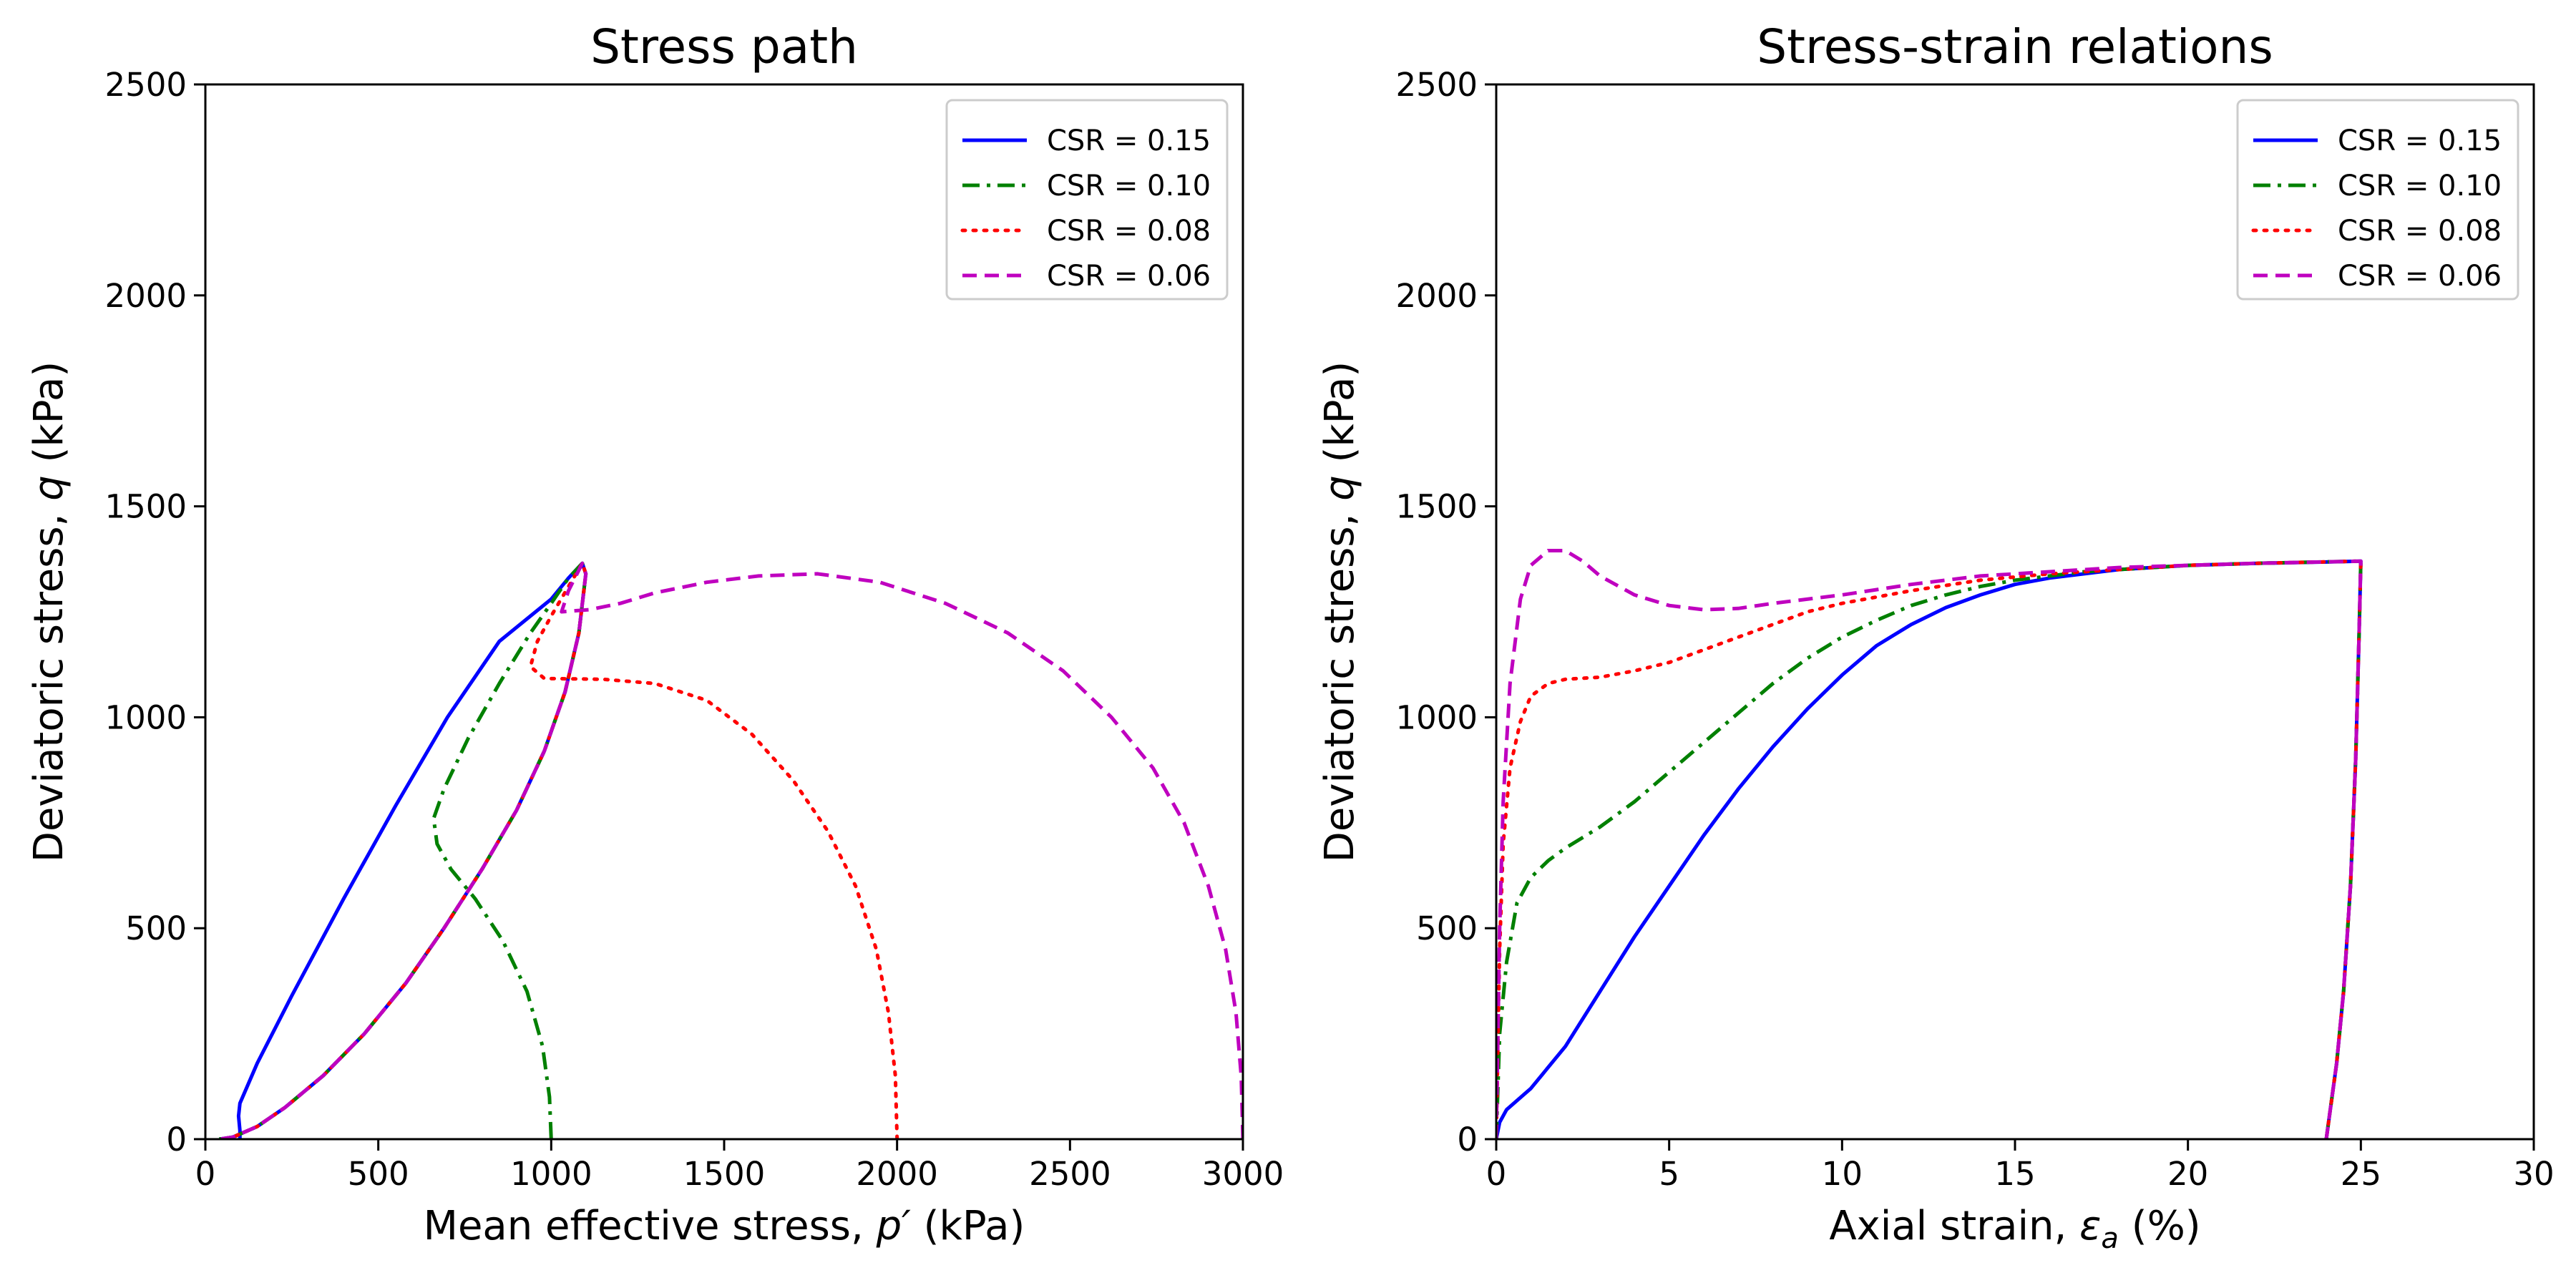  I want to click on x-tick-label: 5, so click(1669, 1174).